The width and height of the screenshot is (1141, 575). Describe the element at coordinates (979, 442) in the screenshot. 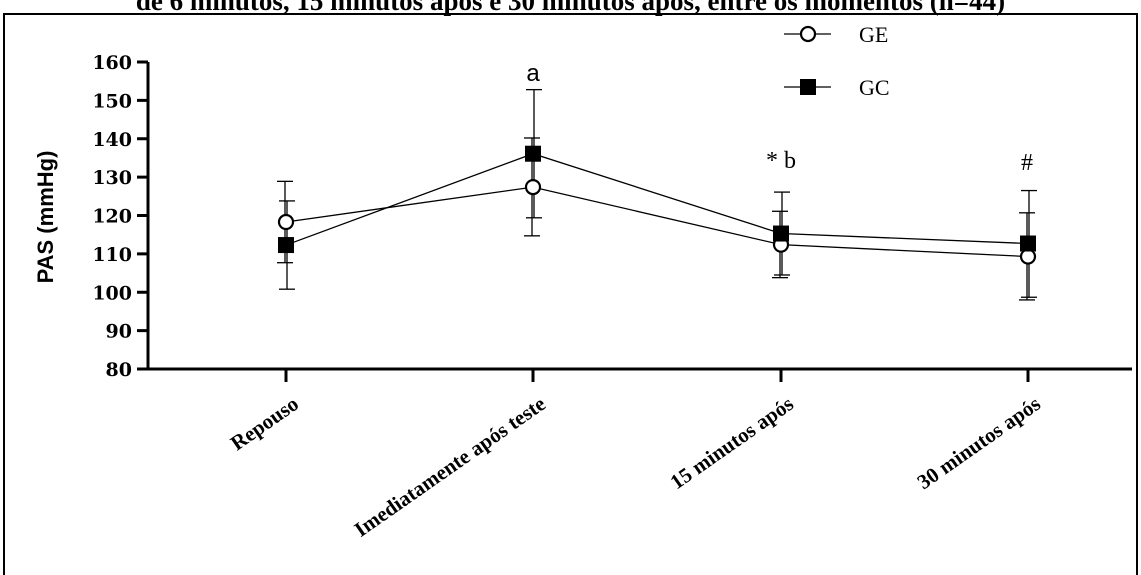

I see `x-tick-label: 30 minutos após` at that location.